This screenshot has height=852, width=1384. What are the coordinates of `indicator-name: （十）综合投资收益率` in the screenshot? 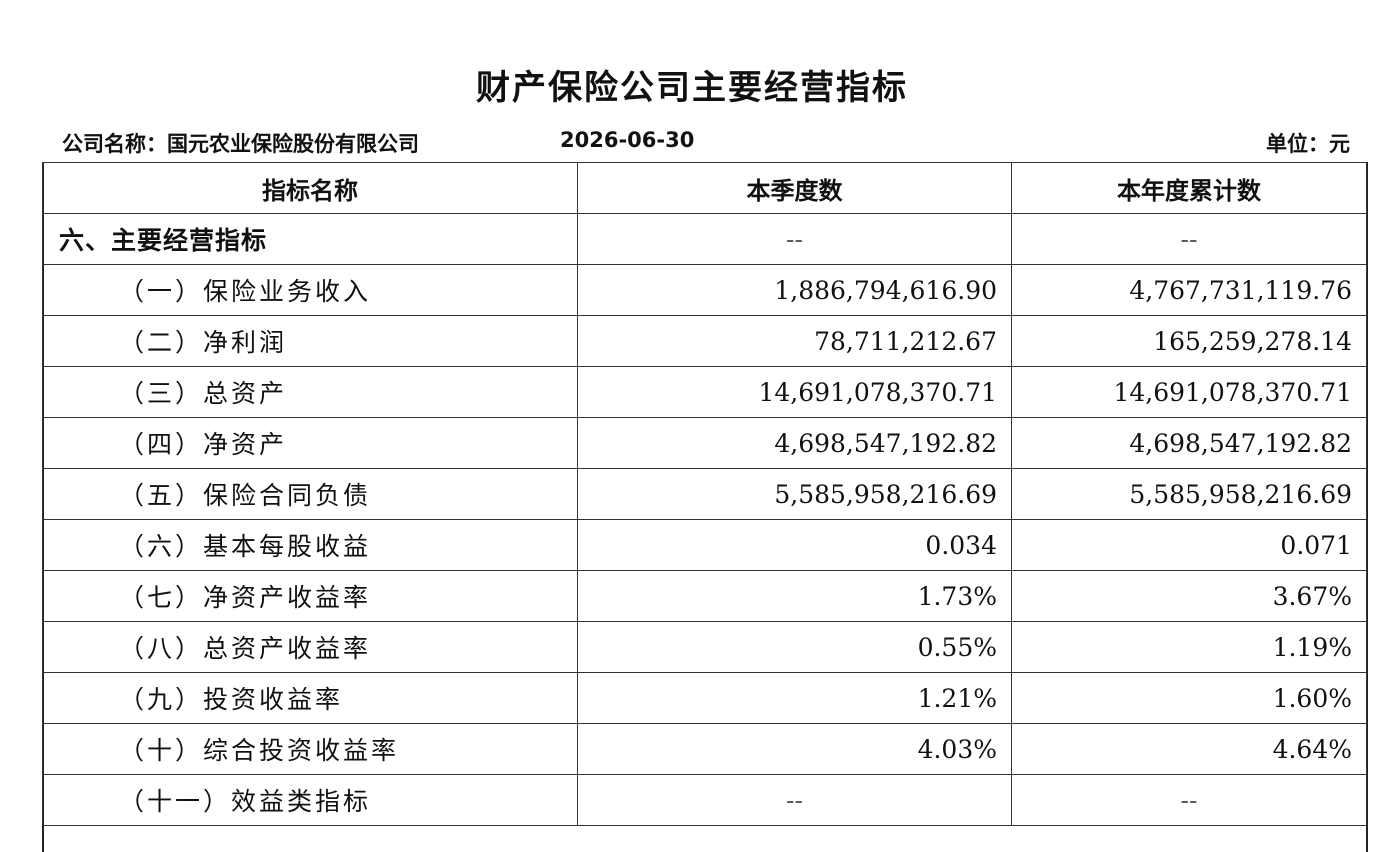 It's located at (310, 749).